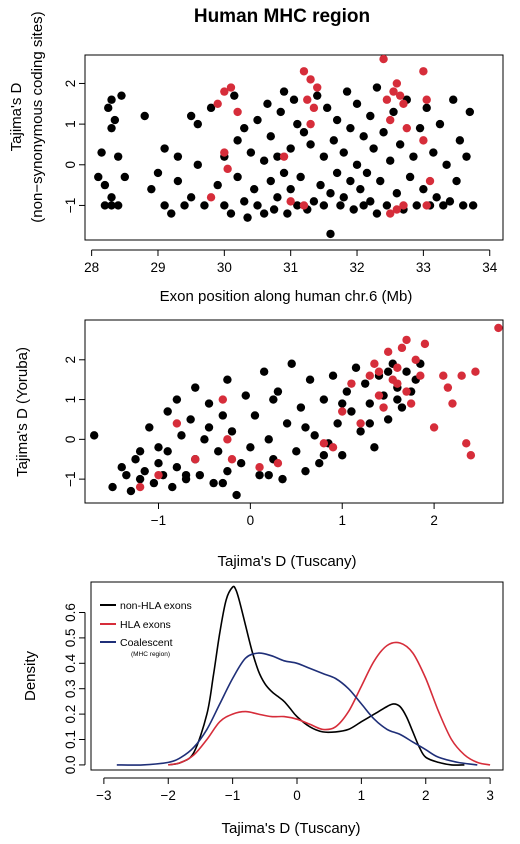 Image resolution: width=520 pixels, height=844 pixels. What do you see at coordinates (295, 790) in the screenshot?
I see `panel-3-x-ticks: −3 −2 −1 0 1 2 3` at bounding box center [295, 790].